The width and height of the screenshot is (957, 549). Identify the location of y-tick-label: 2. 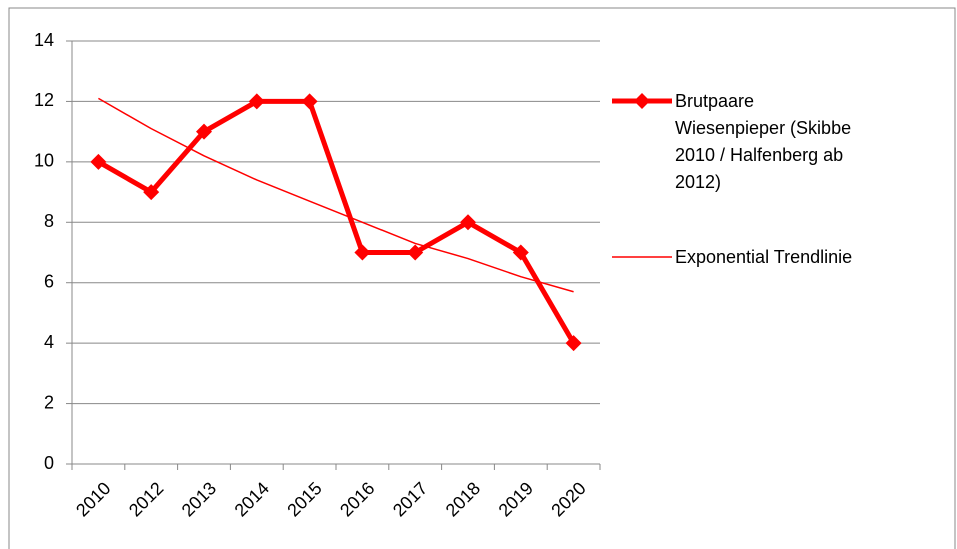
(49, 402).